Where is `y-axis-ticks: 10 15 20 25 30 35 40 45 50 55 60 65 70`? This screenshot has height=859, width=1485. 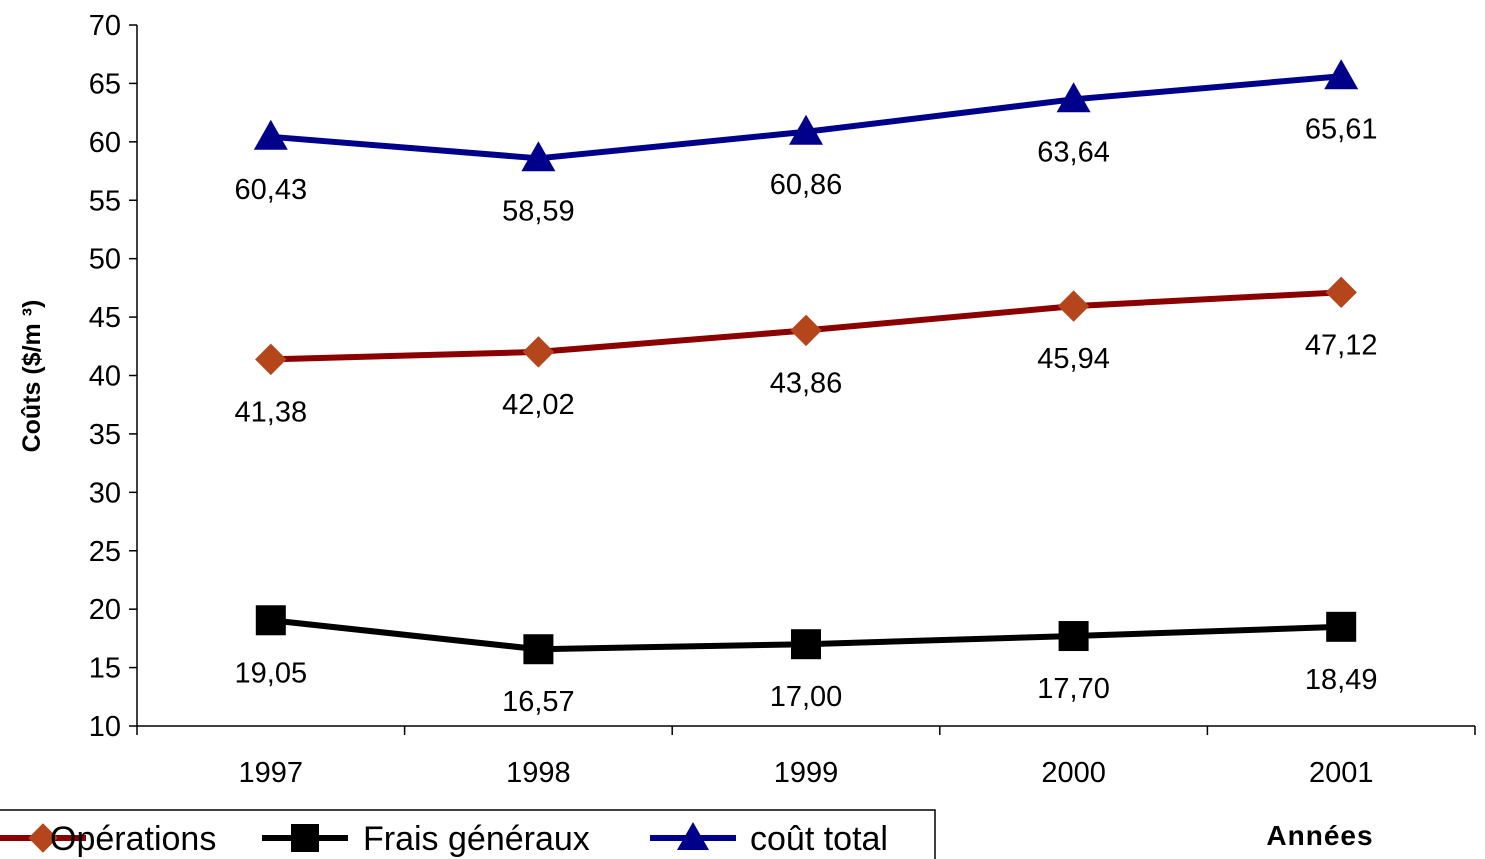 y-axis-ticks: 10 15 20 25 30 35 40 45 50 55 60 65 70 is located at coordinates (113, 376).